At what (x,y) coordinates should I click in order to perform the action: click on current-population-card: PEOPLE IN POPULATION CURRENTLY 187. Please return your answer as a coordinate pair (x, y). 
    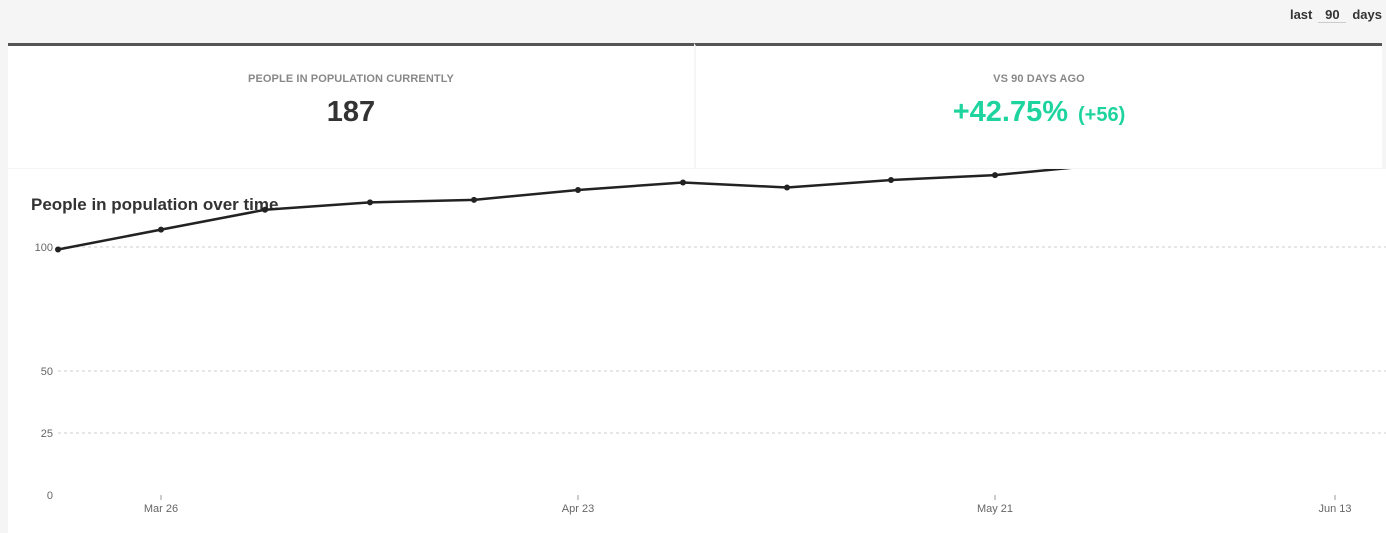
    Looking at the image, I should click on (351, 105).